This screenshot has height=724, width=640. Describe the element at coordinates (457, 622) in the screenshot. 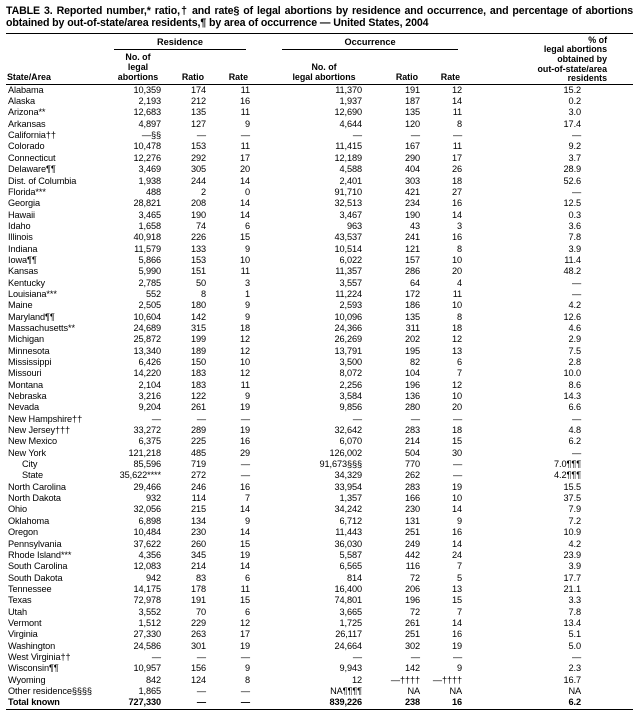

I see `occurrence-rate-cell: 14` at that location.